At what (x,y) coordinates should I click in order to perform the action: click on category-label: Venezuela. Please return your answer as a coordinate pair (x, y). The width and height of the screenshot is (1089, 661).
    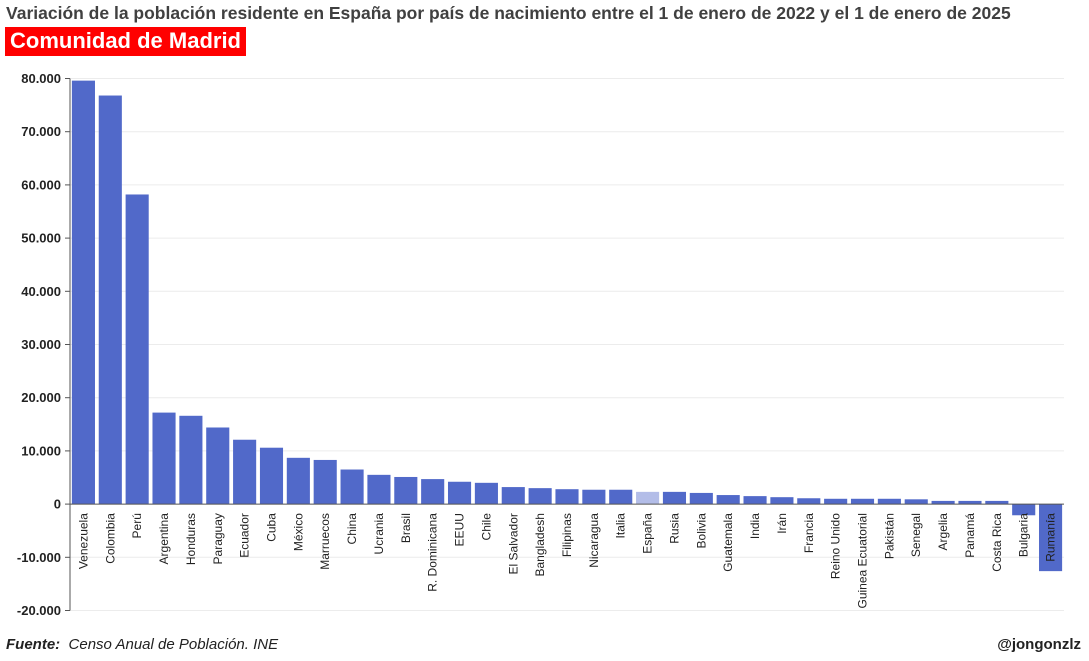
    Looking at the image, I should click on (83, 541).